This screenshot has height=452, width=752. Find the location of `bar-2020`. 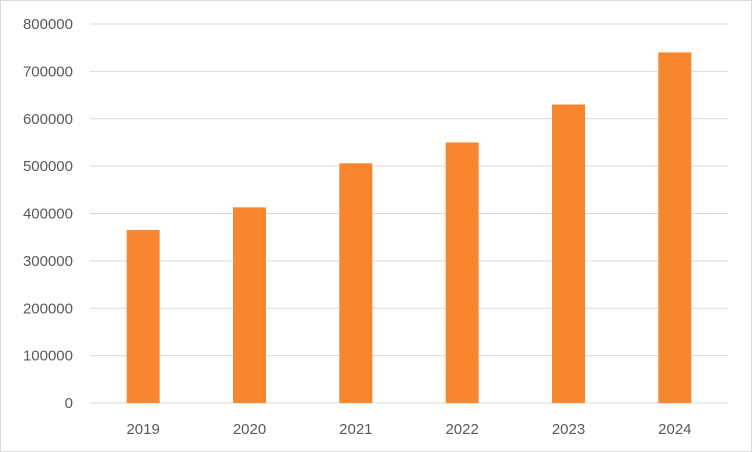

bar-2020 is located at coordinates (249, 305).